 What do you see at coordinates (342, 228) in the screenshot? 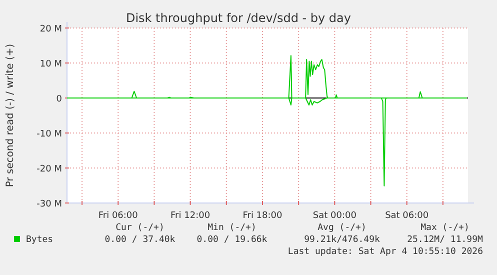
I see `text: Avg (-/+)` at bounding box center [342, 228].